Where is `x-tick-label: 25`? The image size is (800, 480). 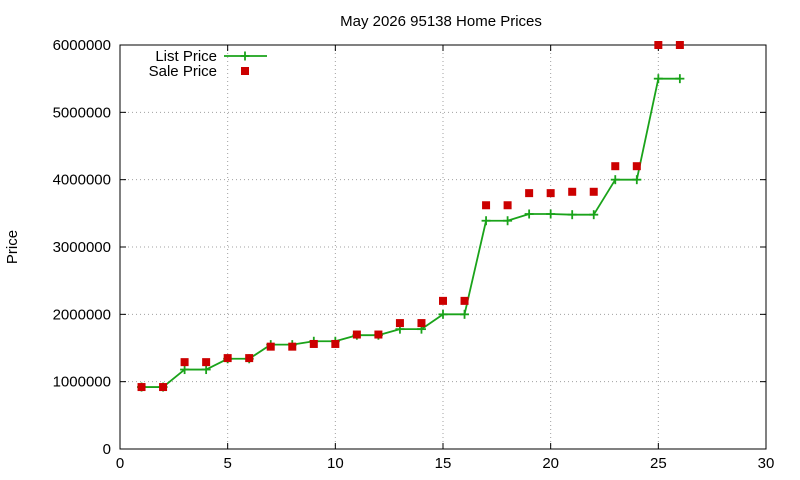 x-tick-label: 25 is located at coordinates (658, 463).